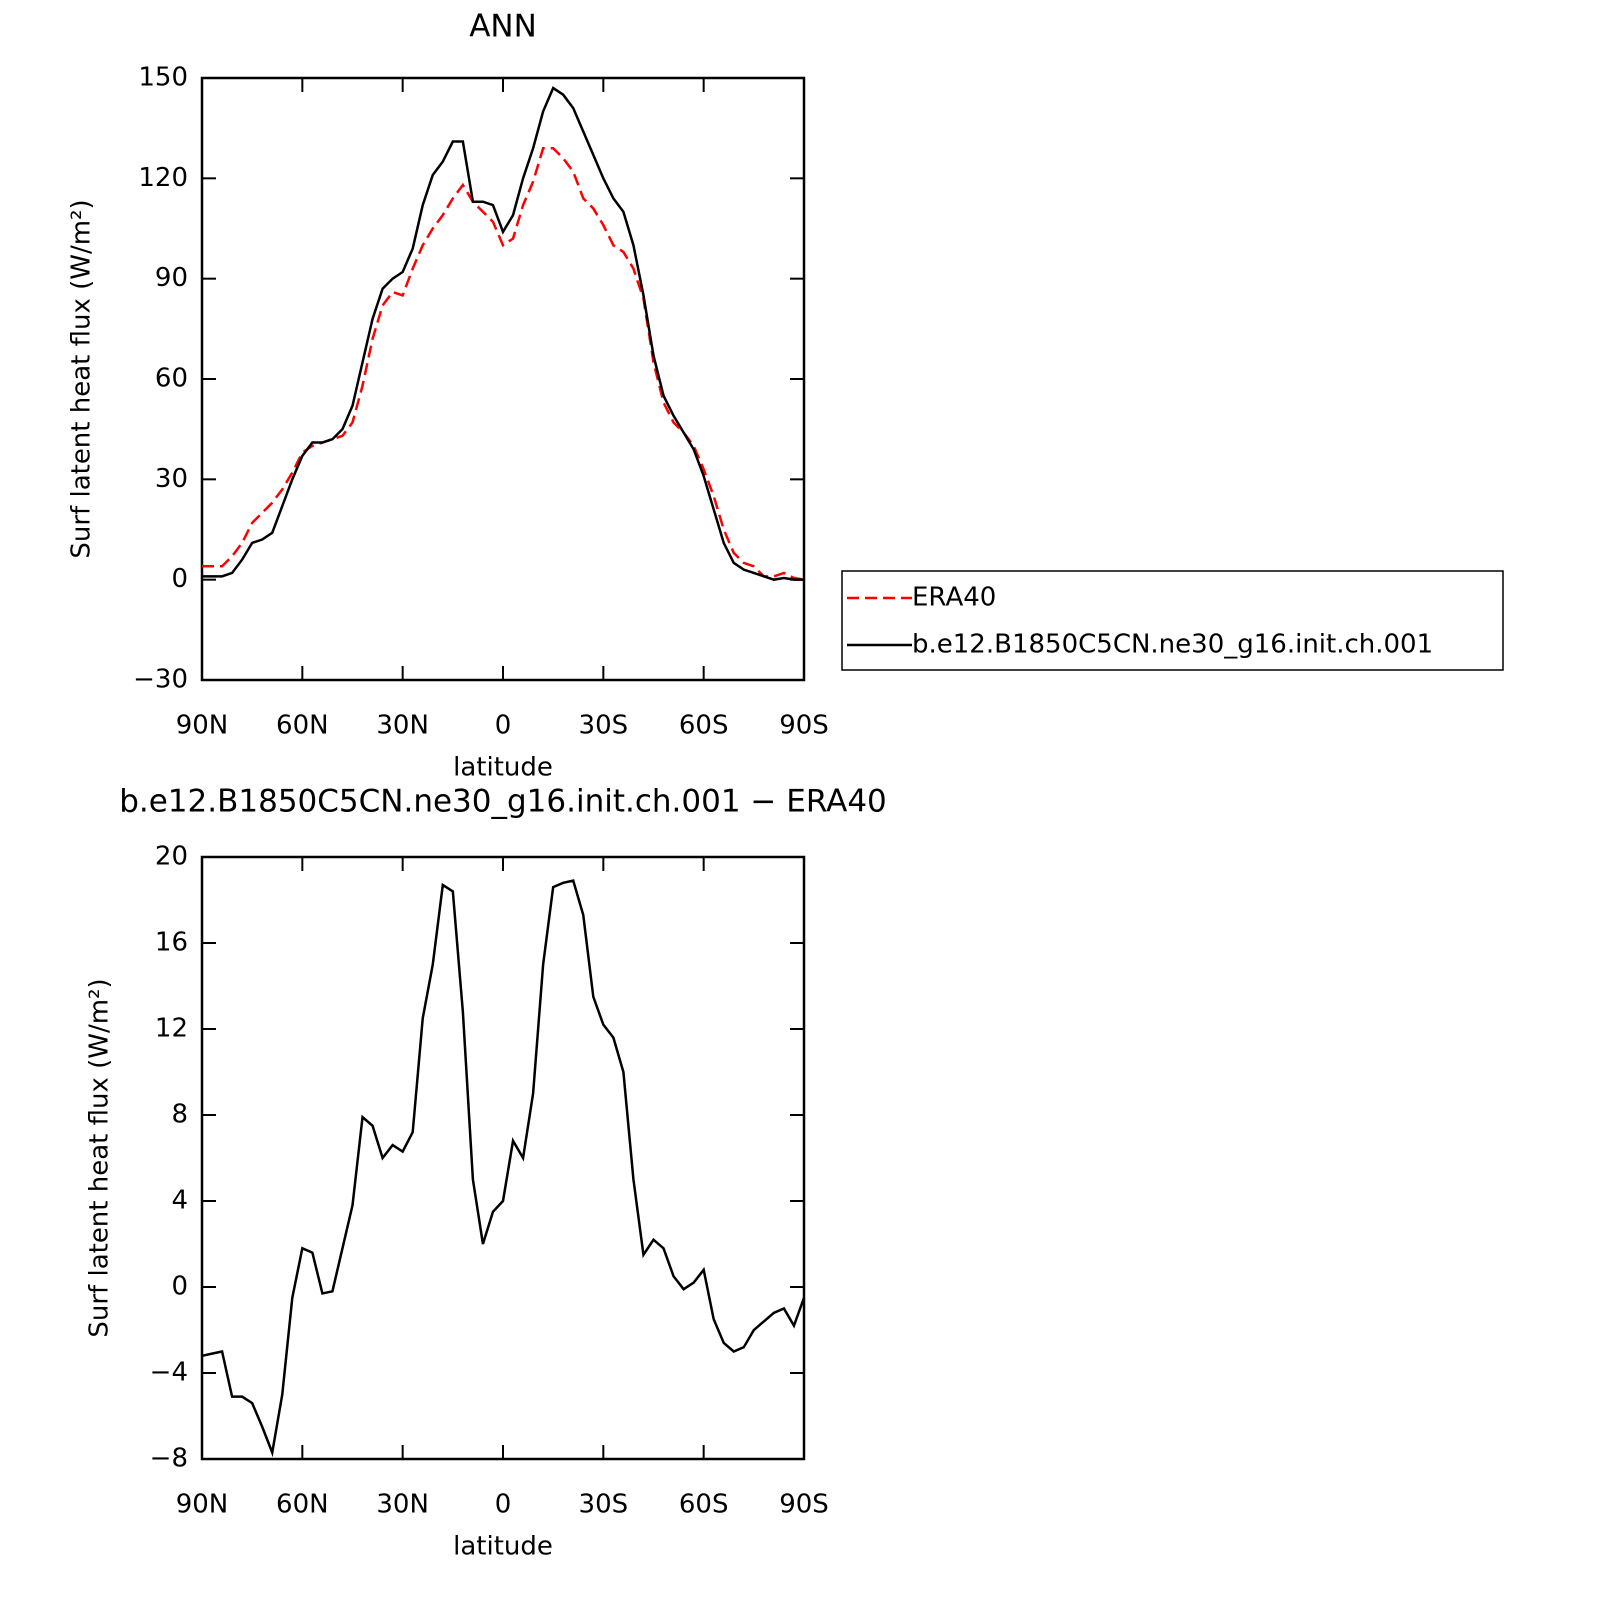 Image resolution: width=1608 pixels, height=1608 pixels. I want to click on legend-box, so click(1172, 620).